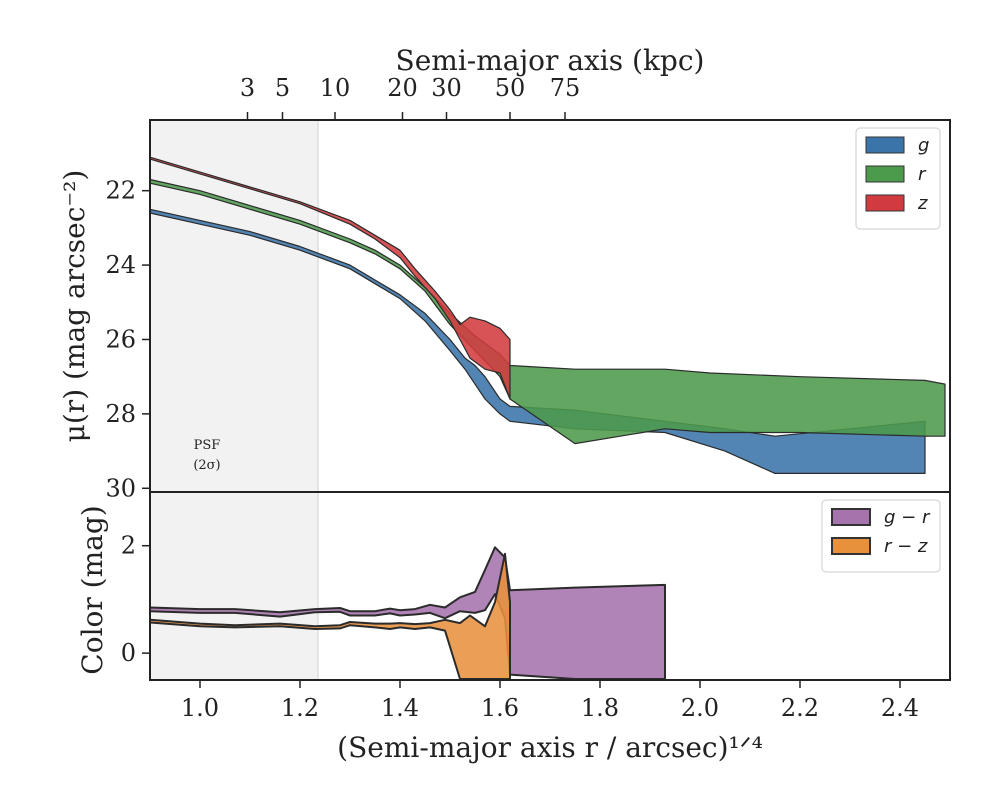 This screenshot has height=800, width=1000. Describe the element at coordinates (74, 306) in the screenshot. I see `profile-y-axis-title: μ(r) (mag arcsec⁻²)` at that location.